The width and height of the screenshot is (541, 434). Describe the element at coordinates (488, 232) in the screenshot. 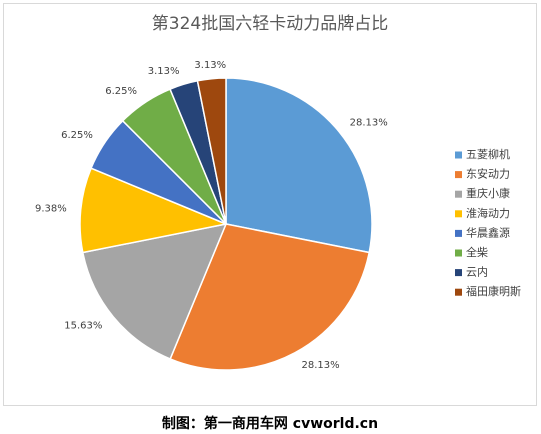

I see `legend-label: 华晨鑫源` at that location.